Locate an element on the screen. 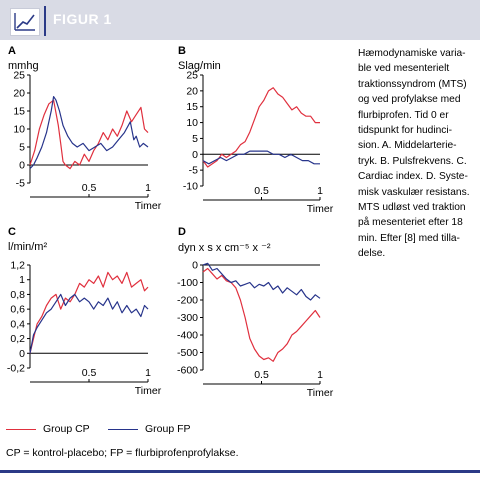 The image size is (480, 478). figure-title: FIGUR 1 is located at coordinates (82, 19).